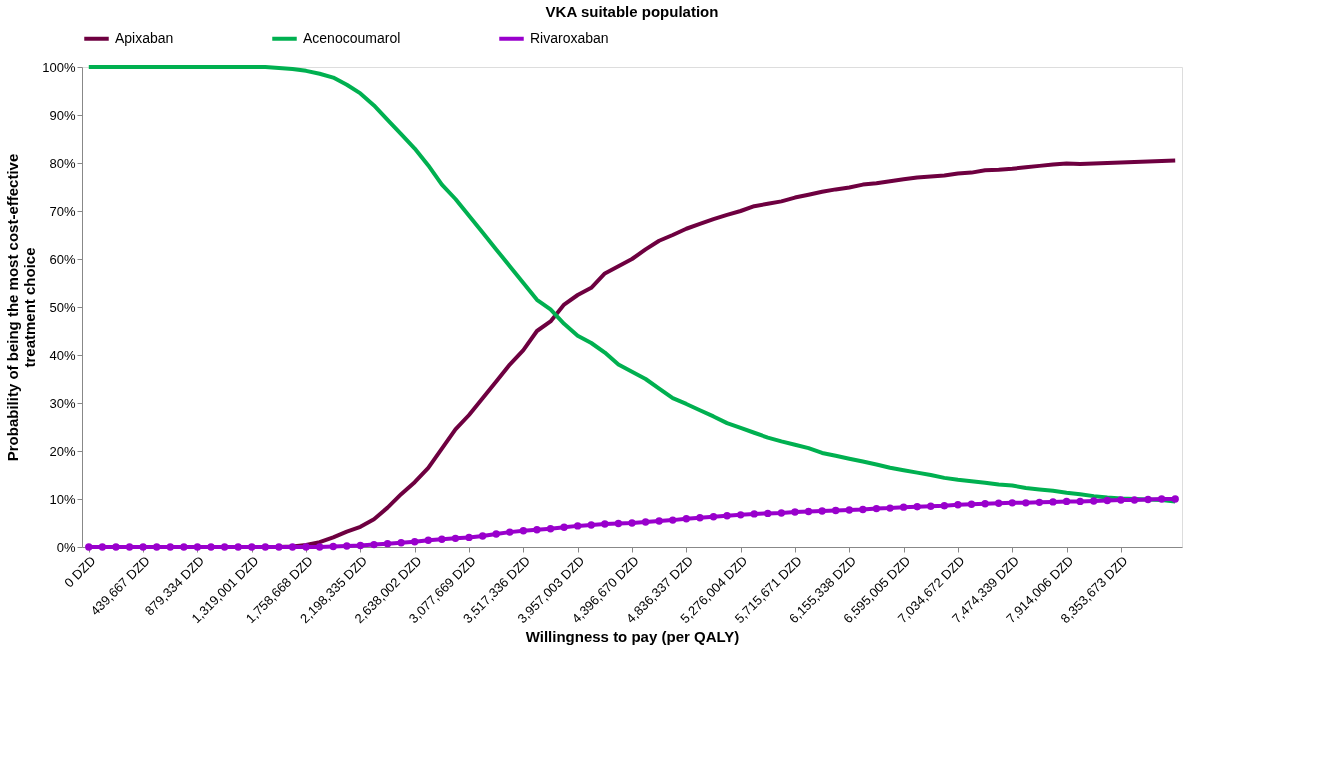 The height and width of the screenshot is (758, 1341). I want to click on legend-label: Apixaban, so click(144, 37).